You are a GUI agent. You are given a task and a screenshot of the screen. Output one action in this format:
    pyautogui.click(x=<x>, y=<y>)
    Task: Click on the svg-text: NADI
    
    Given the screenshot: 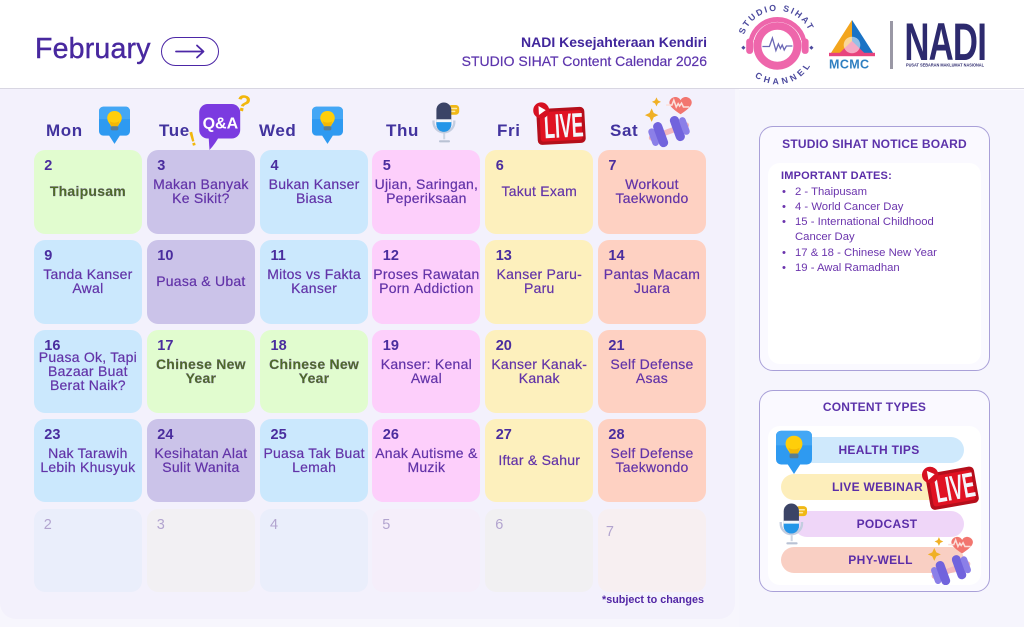 What is the action you would take?
    pyautogui.click(x=945, y=44)
    